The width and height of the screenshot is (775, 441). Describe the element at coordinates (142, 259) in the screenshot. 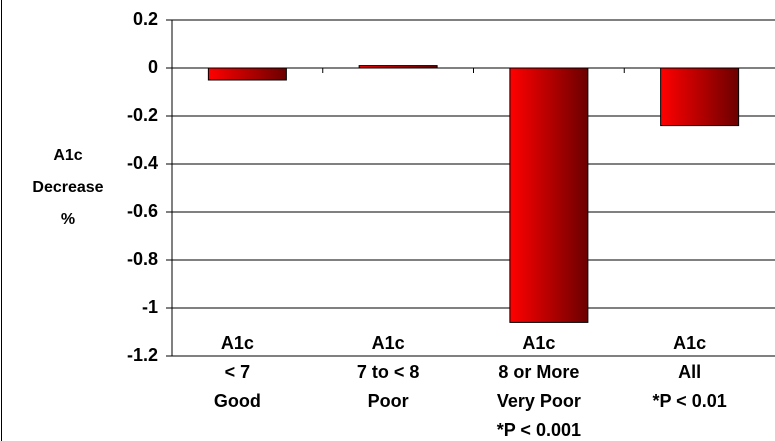

I see `y-tick-label: -0.8` at that location.